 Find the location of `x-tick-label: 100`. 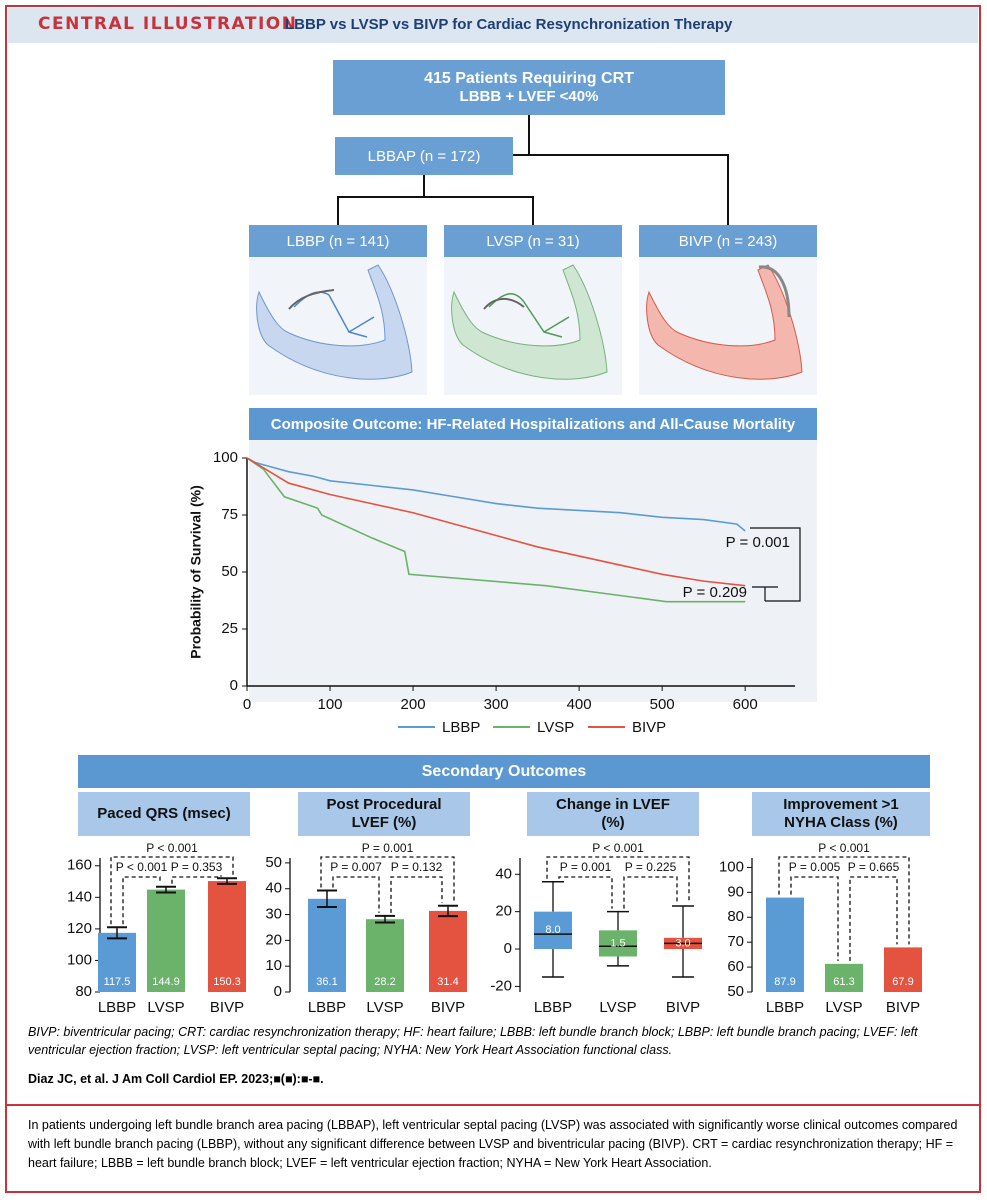

x-tick-label: 100 is located at coordinates (330, 704).